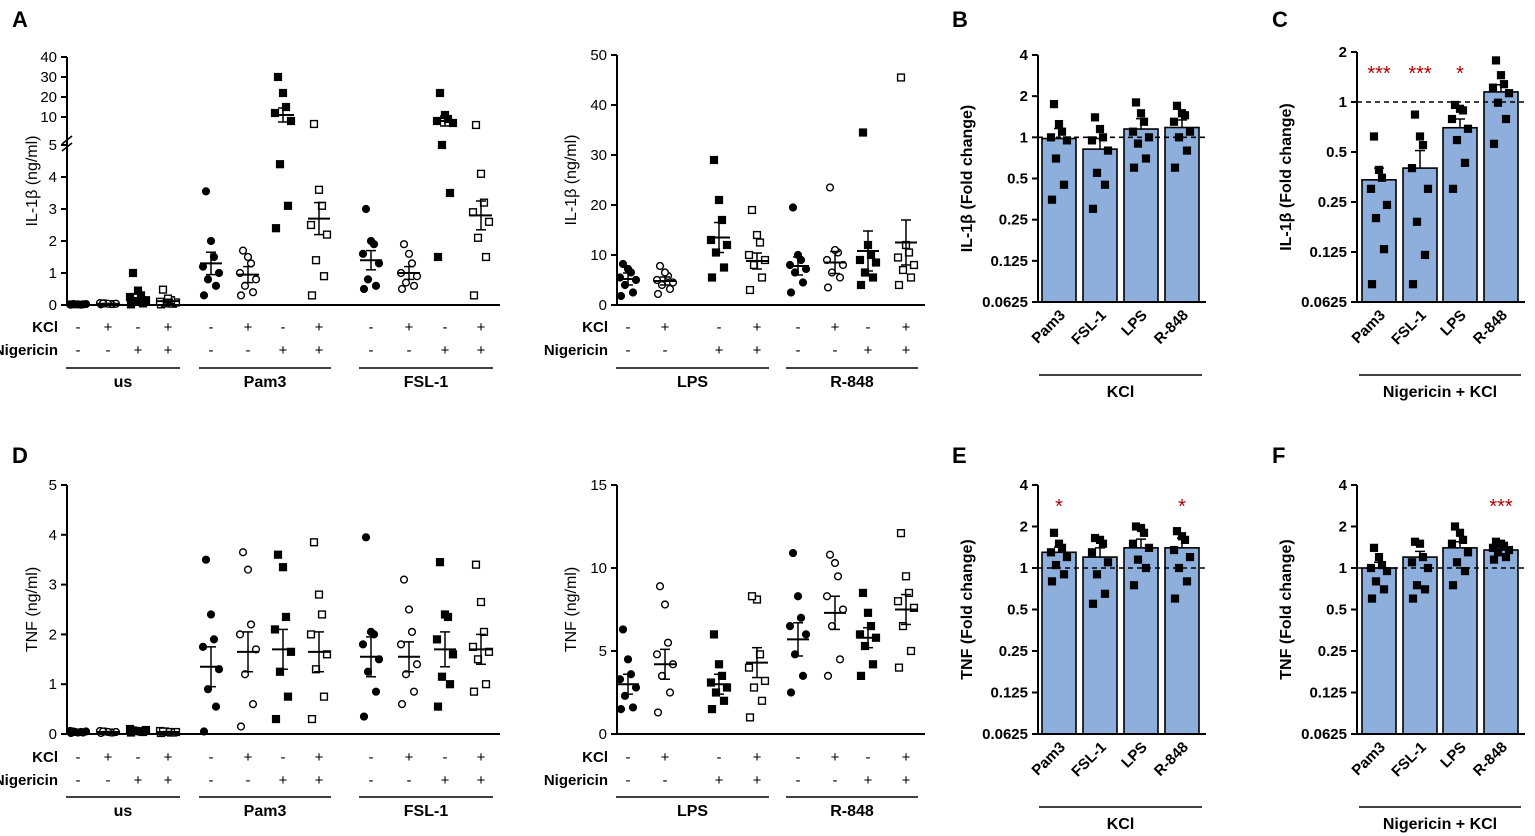 This screenshot has height=836, width=1535. I want to click on y-tick-label: 3, so click(53, 209).